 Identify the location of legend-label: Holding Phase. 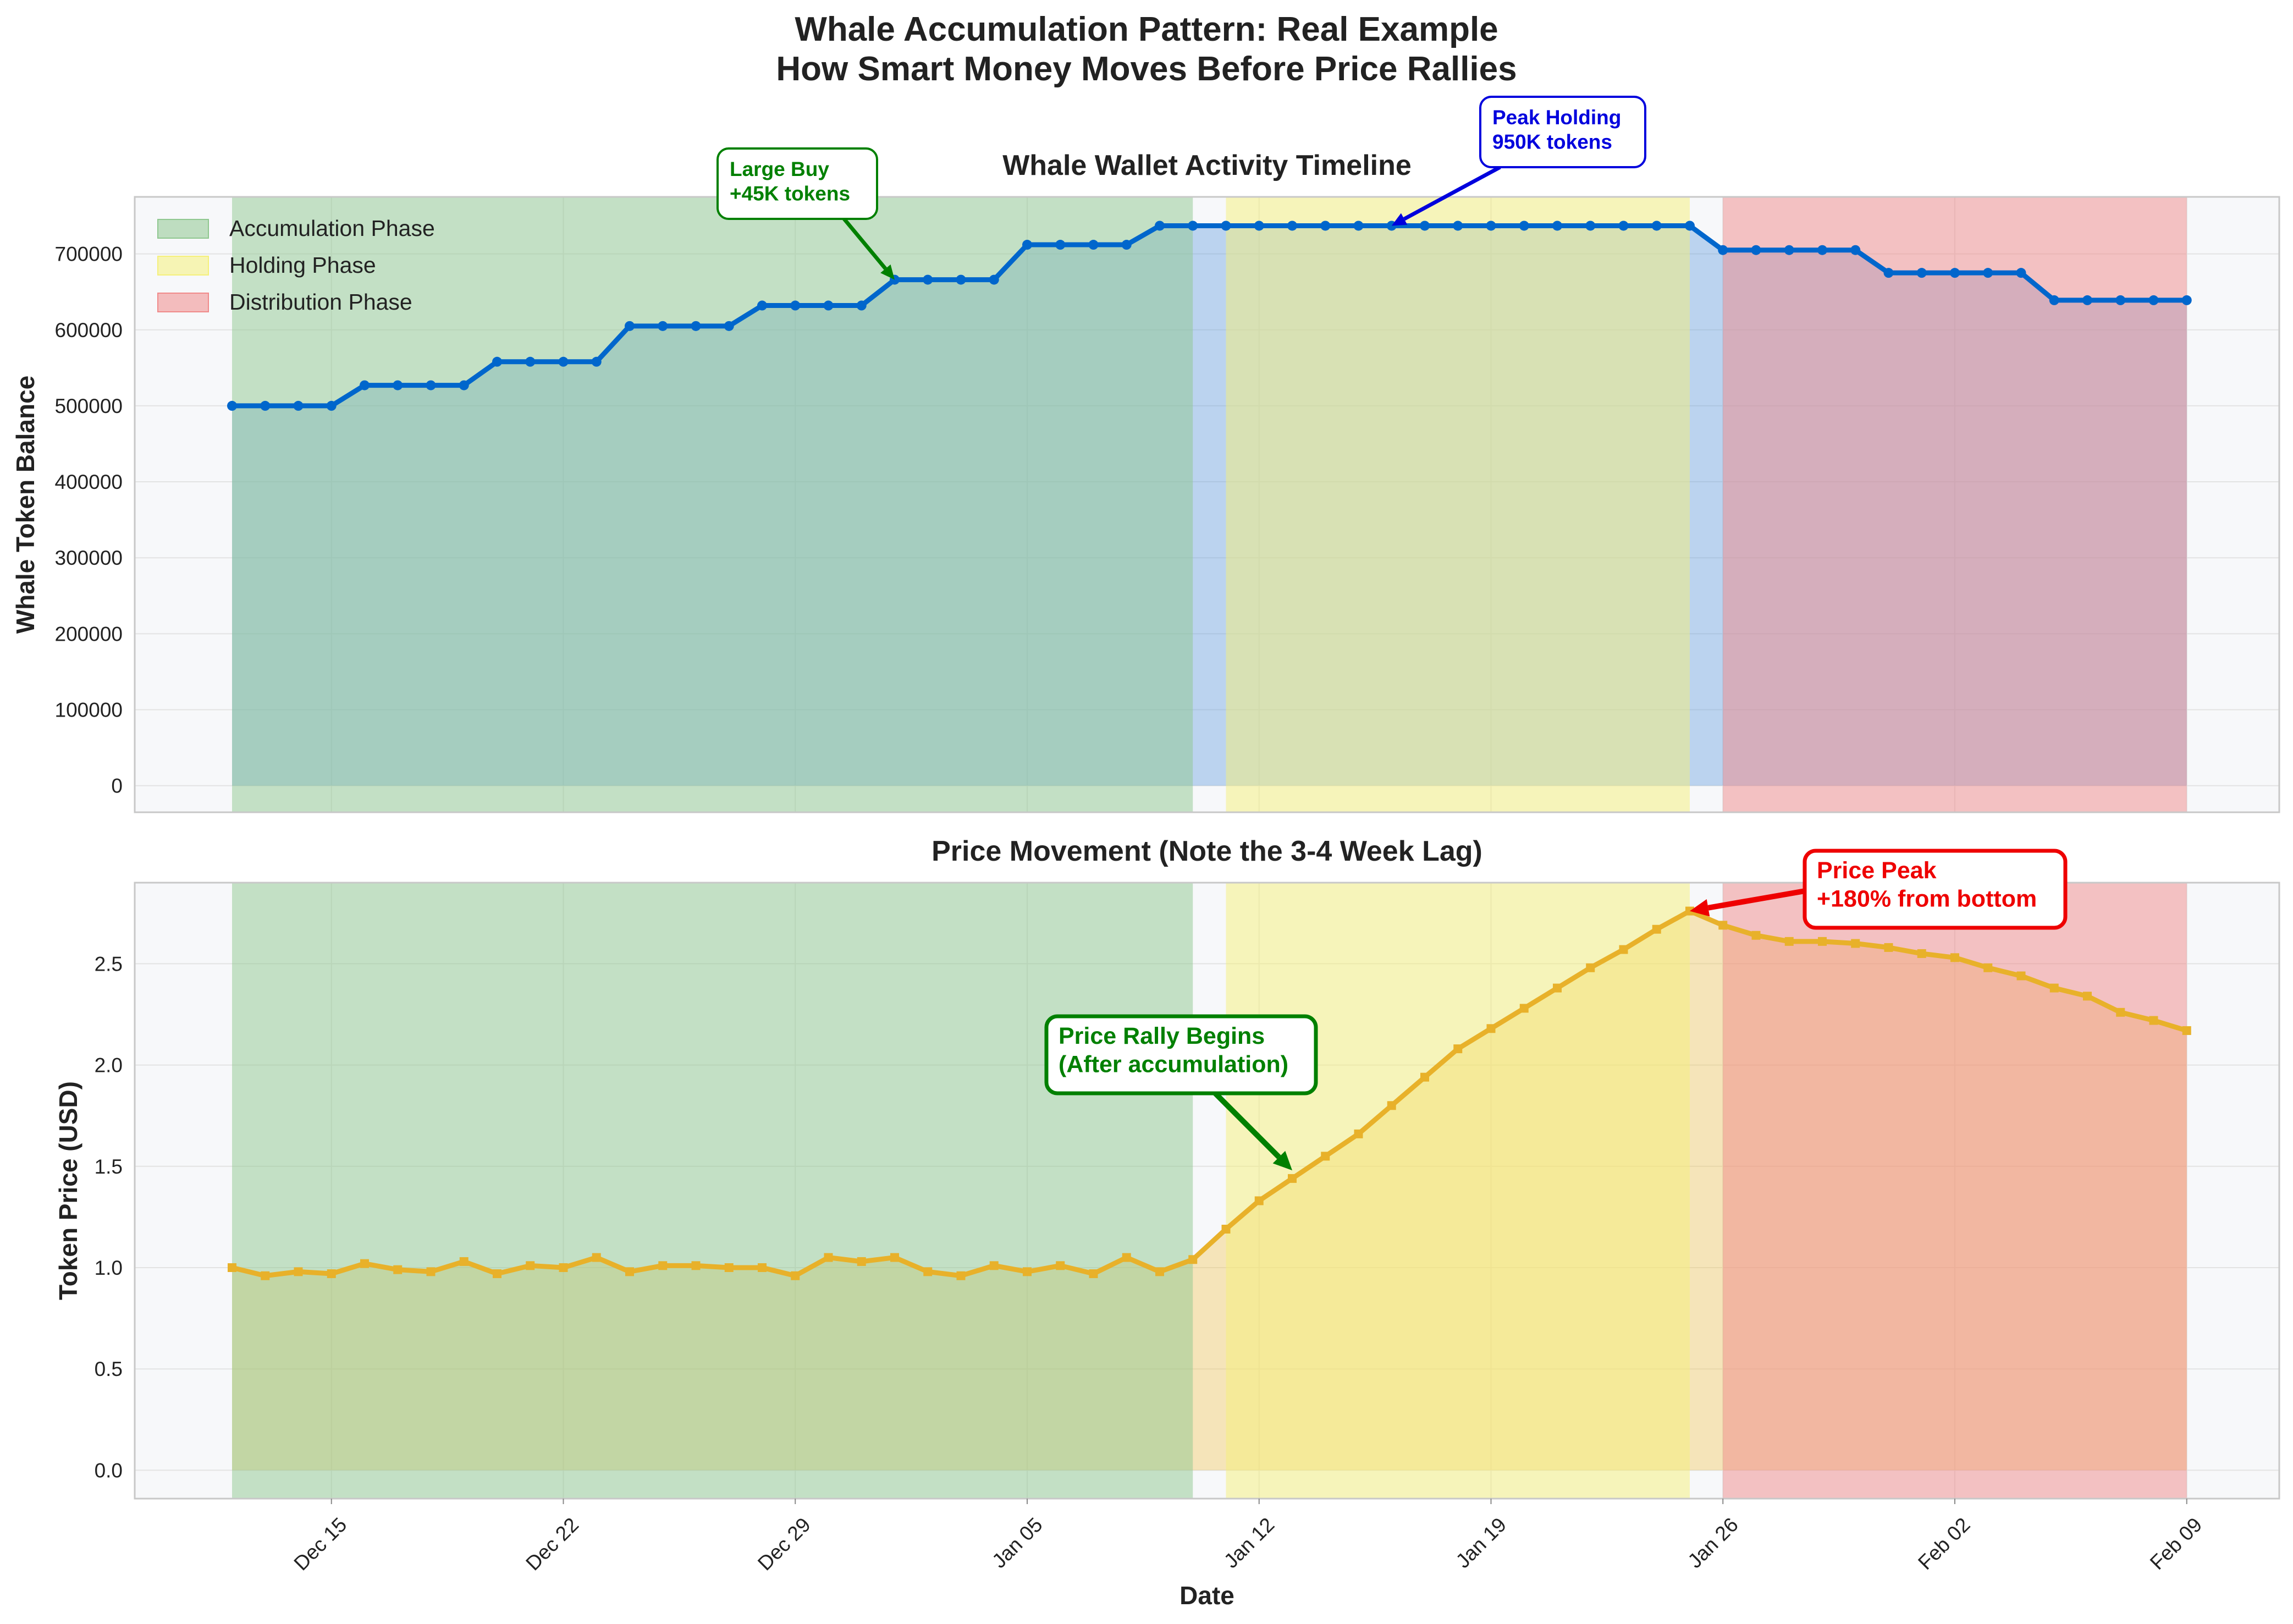
(302, 265).